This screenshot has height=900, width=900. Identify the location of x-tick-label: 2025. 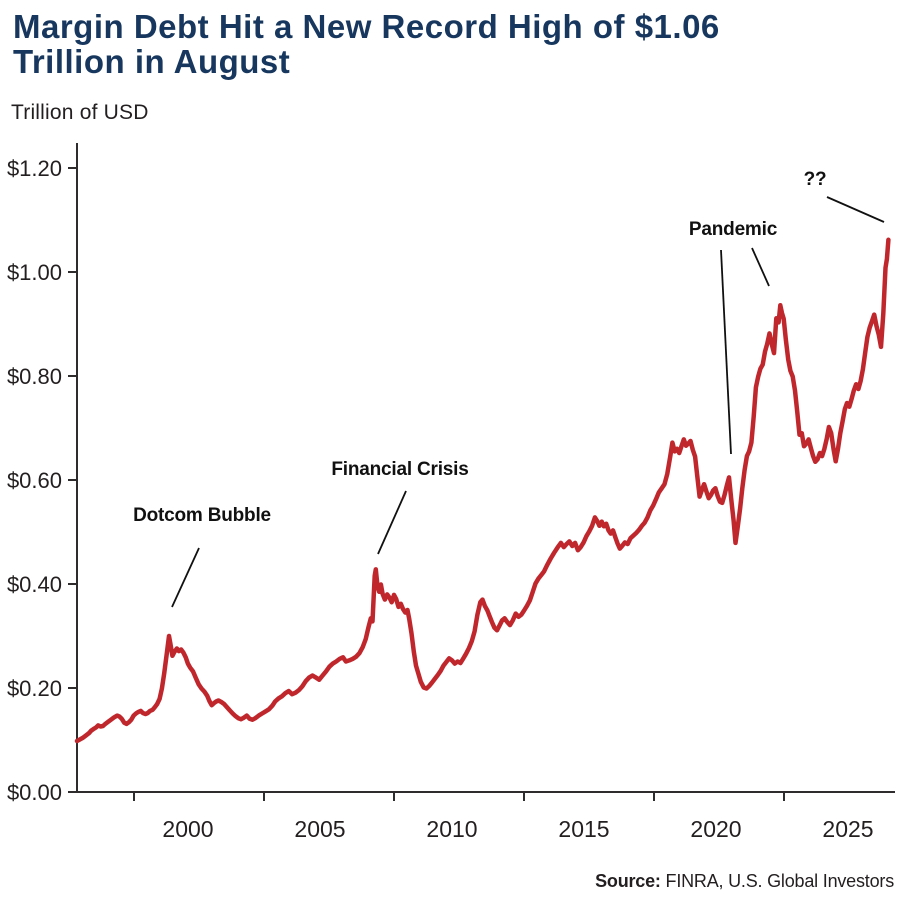
(847, 829).